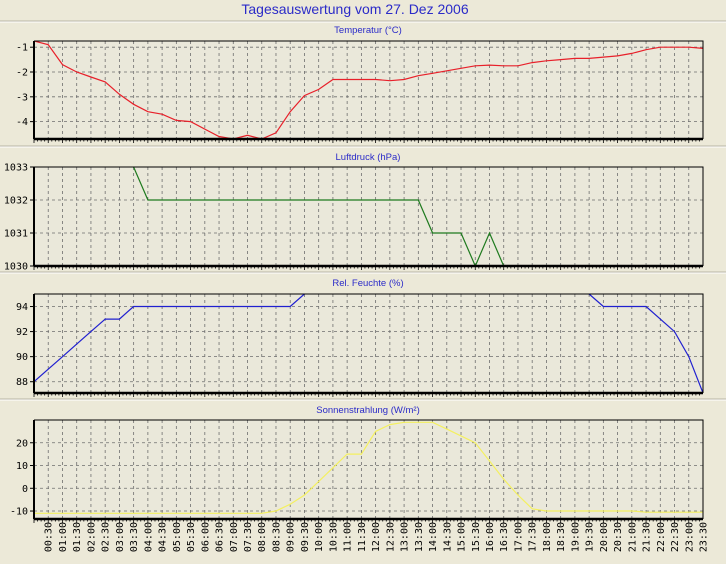 The image size is (726, 564). Describe the element at coordinates (675, 537) in the screenshot. I see `x-tick-label: 22:30` at that location.